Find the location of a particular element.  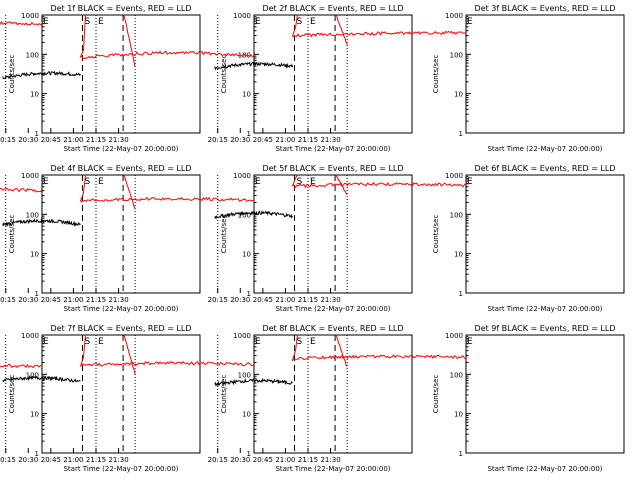

series-lld-recovery-line is located at coordinates (129, 192).